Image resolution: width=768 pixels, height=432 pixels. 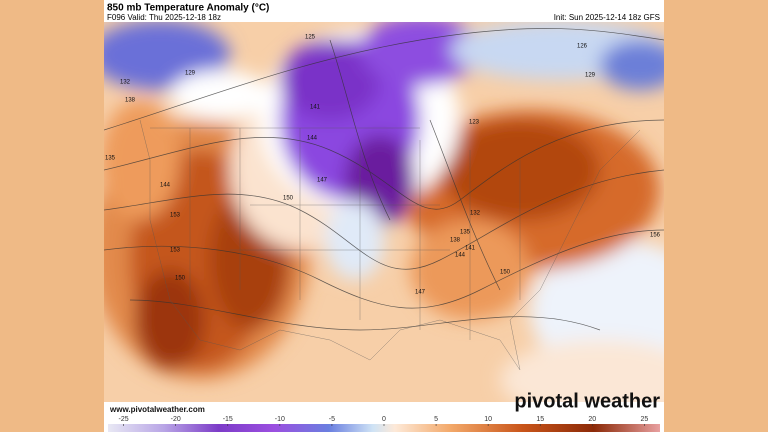 I want to click on colorbar-tick-label: -25, so click(x=124, y=419).